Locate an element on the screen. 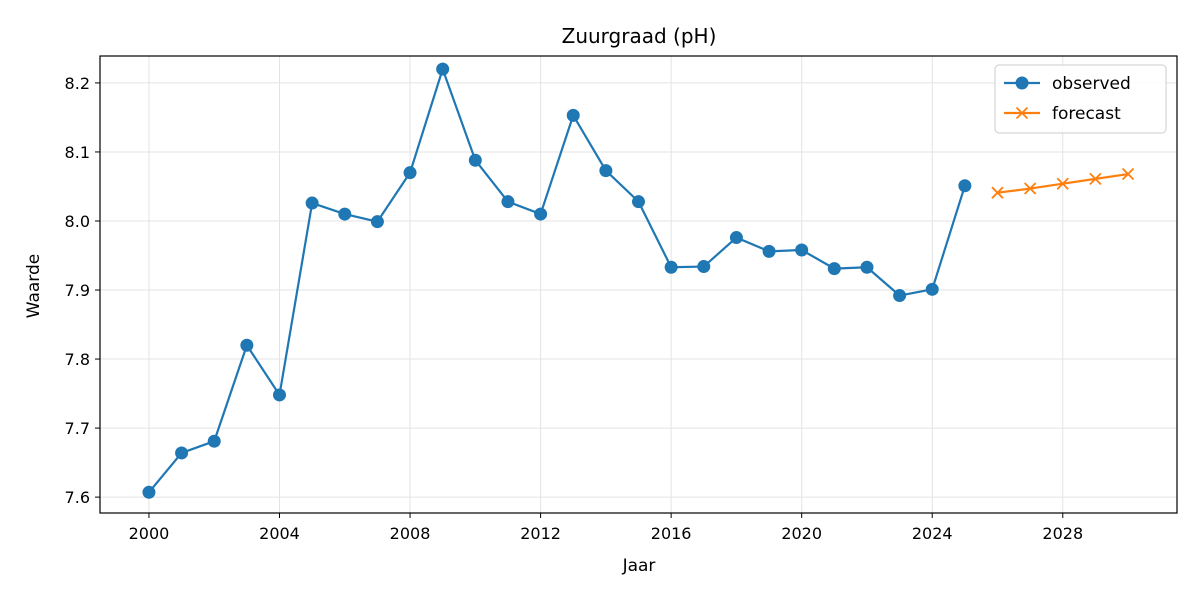 Image resolution: width=1200 pixels, height=600 pixels. y-tick-label: 7.9 is located at coordinates (77, 290).